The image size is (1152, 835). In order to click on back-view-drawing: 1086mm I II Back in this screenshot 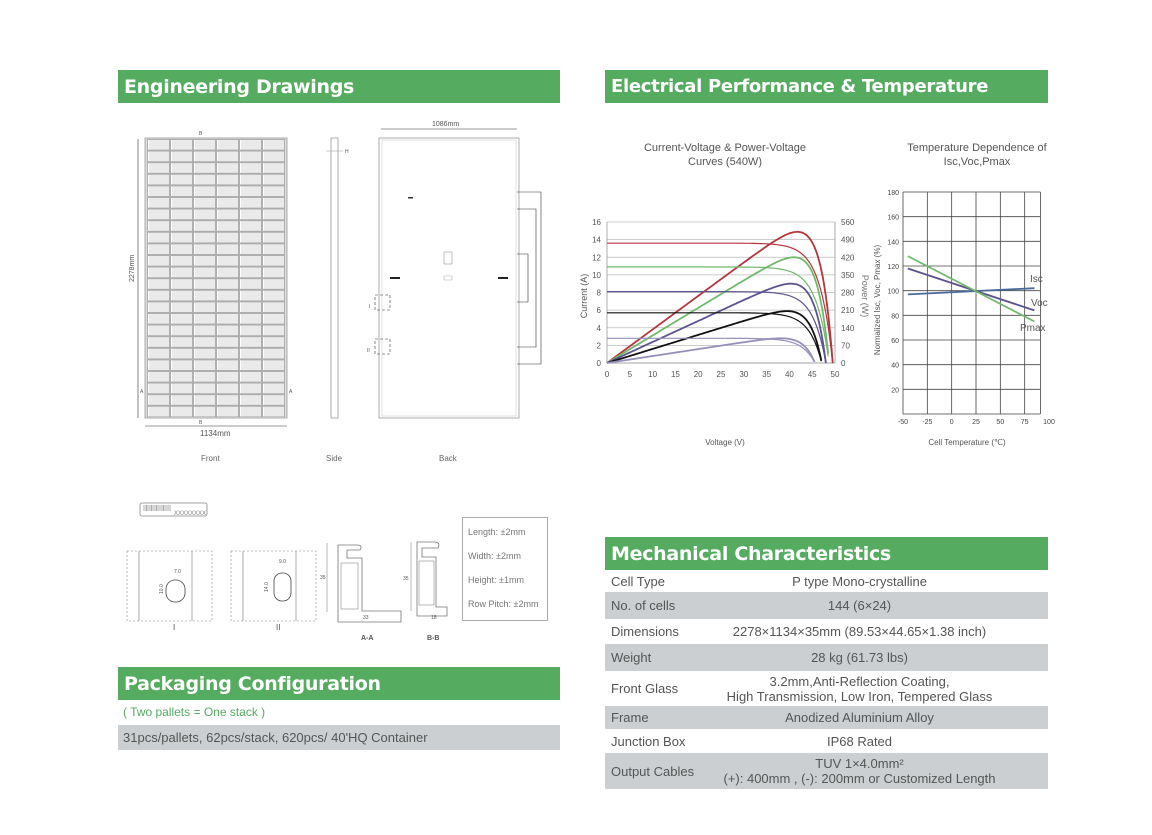, I will do `click(454, 292)`.